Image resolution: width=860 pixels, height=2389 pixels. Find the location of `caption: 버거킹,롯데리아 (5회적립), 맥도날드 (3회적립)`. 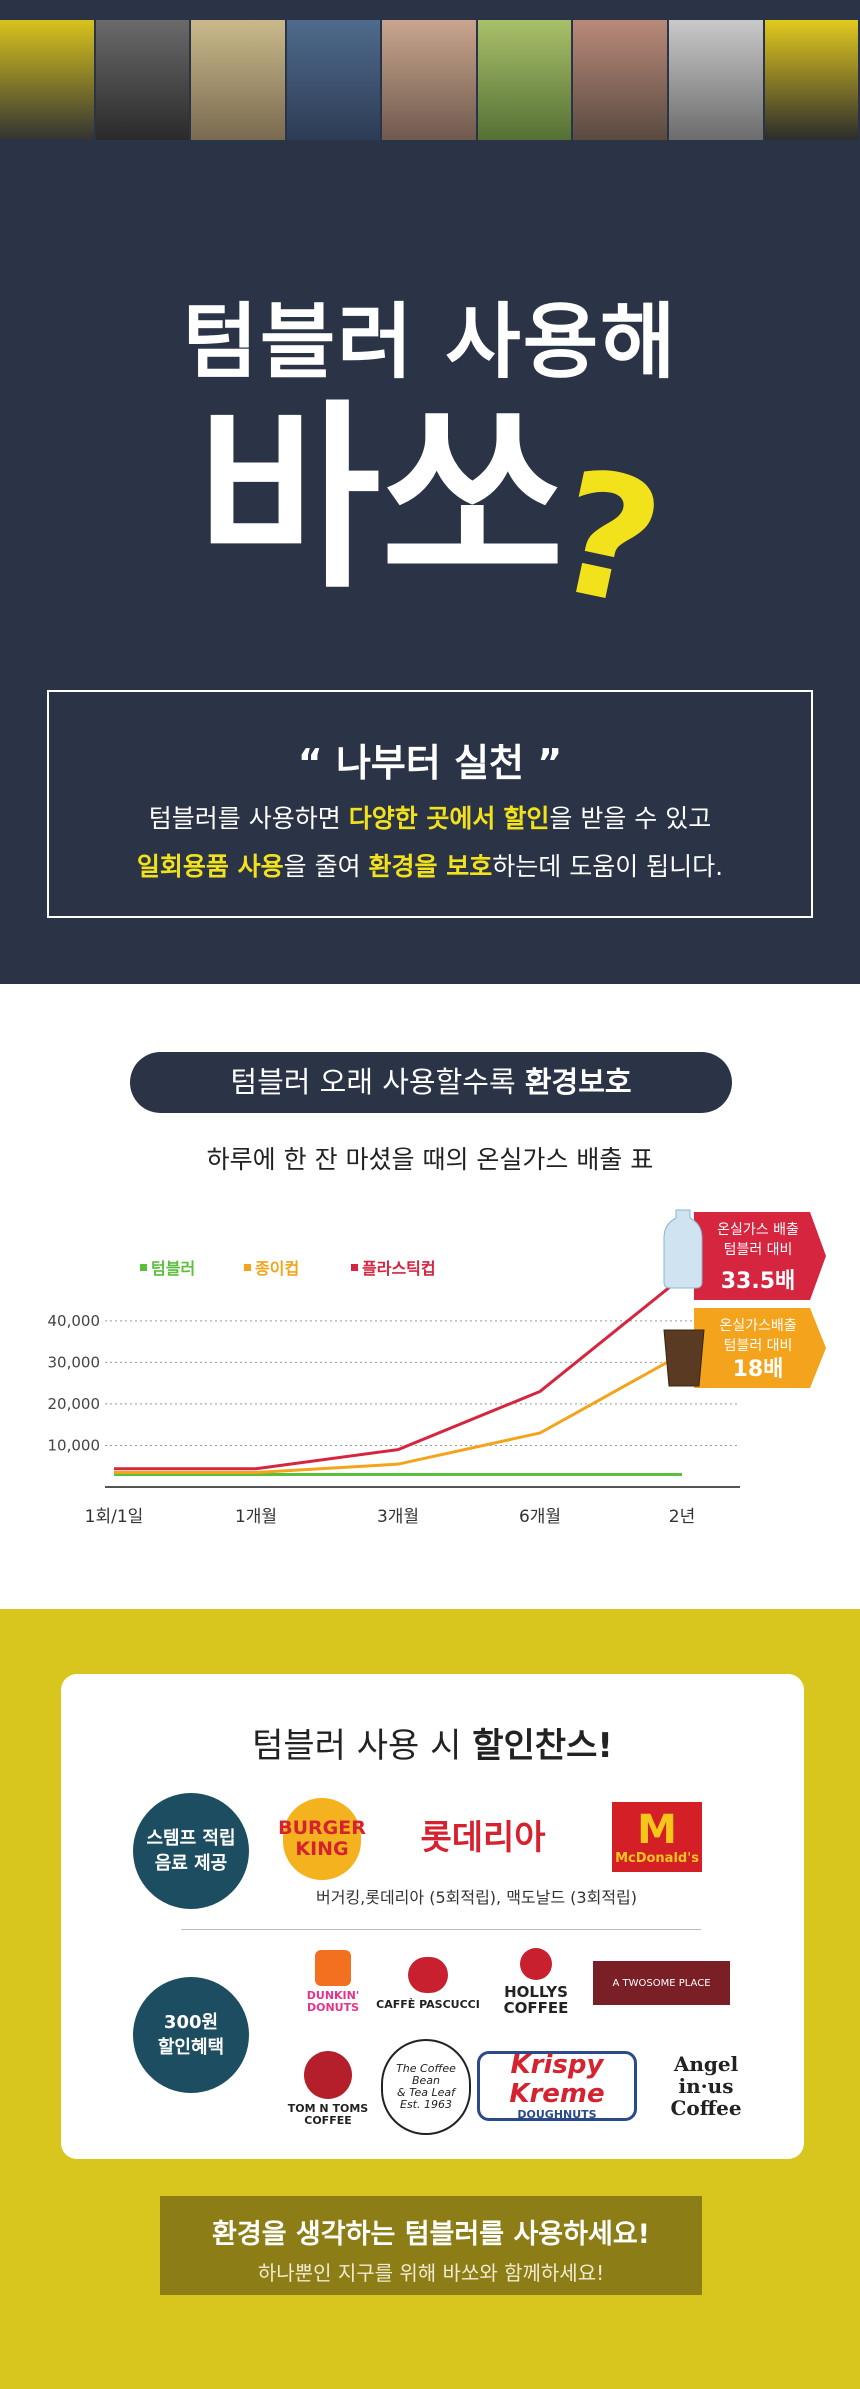

caption: 버거킹,롯데리아 (5회적립), 맥도날드 (3회적립) is located at coordinates (476, 1897).